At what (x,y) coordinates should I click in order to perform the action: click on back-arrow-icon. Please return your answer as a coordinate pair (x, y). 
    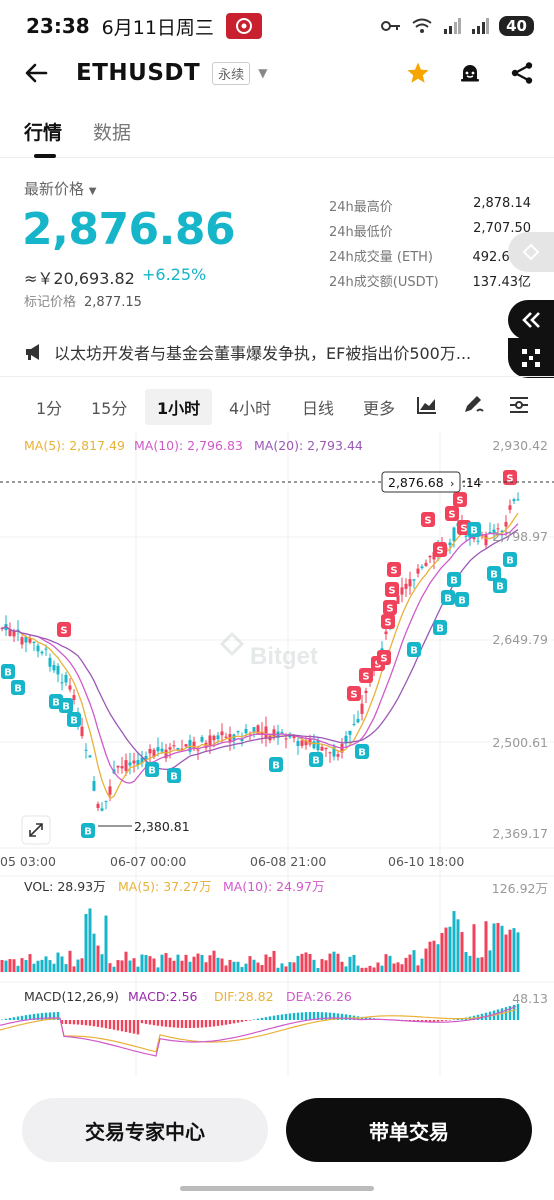
    Looking at the image, I should click on (36, 73).